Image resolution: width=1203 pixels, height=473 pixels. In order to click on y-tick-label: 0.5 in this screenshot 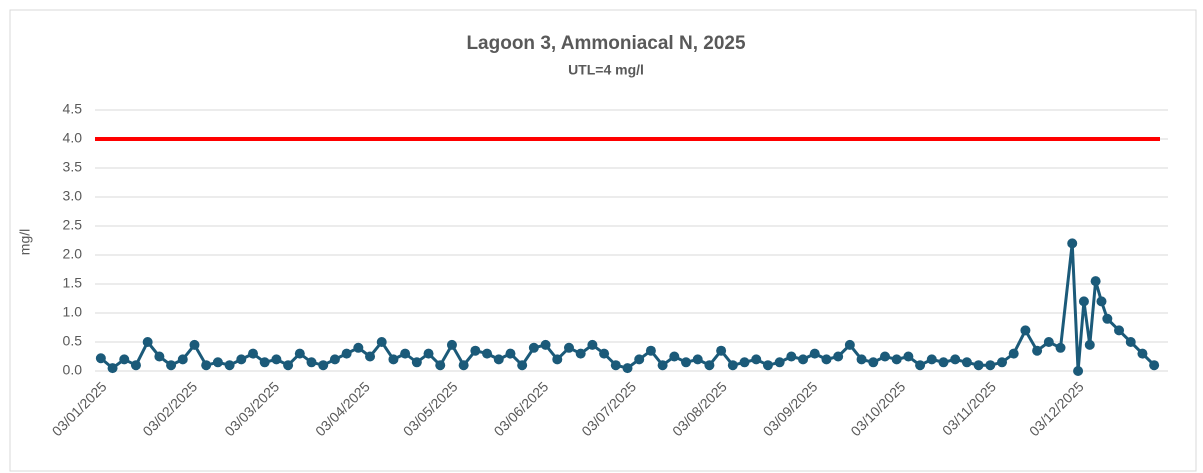, I will do `click(73, 341)`.